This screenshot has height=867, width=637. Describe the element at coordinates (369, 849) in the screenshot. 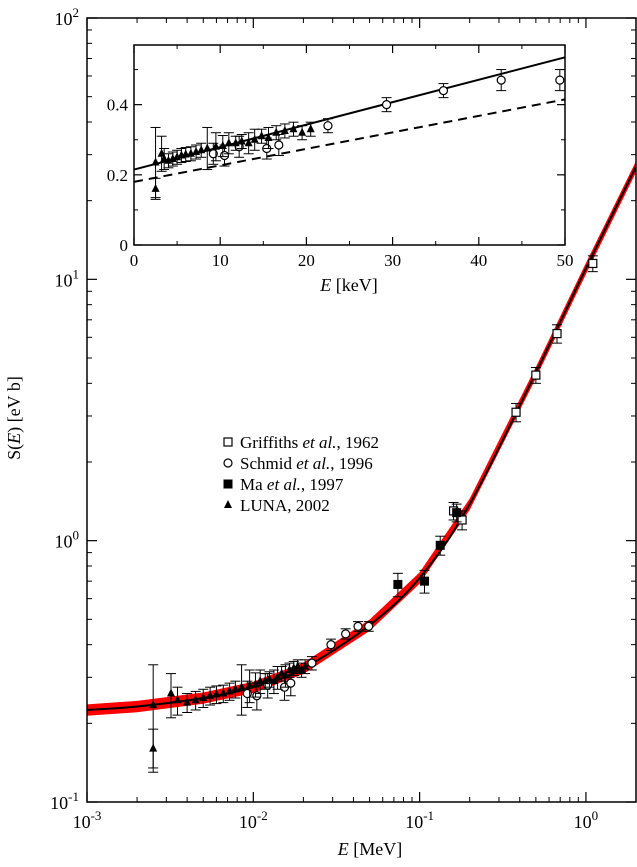

I see `main-x-axis-title: E [MeV]` at that location.